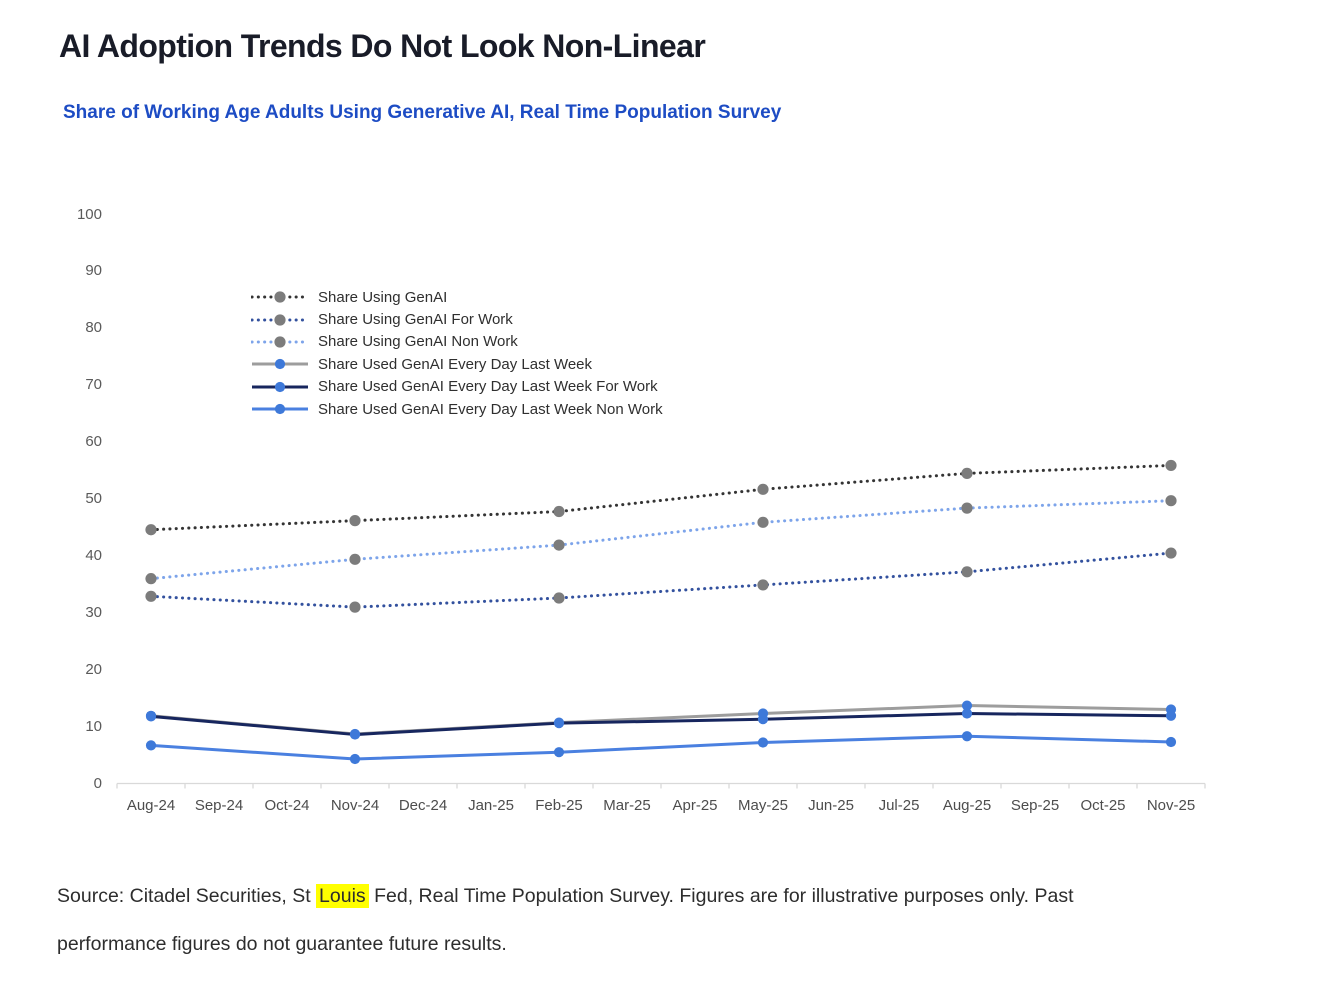 Image resolution: width=1324 pixels, height=984 pixels. I want to click on y-tick-label: 40, so click(93, 555).